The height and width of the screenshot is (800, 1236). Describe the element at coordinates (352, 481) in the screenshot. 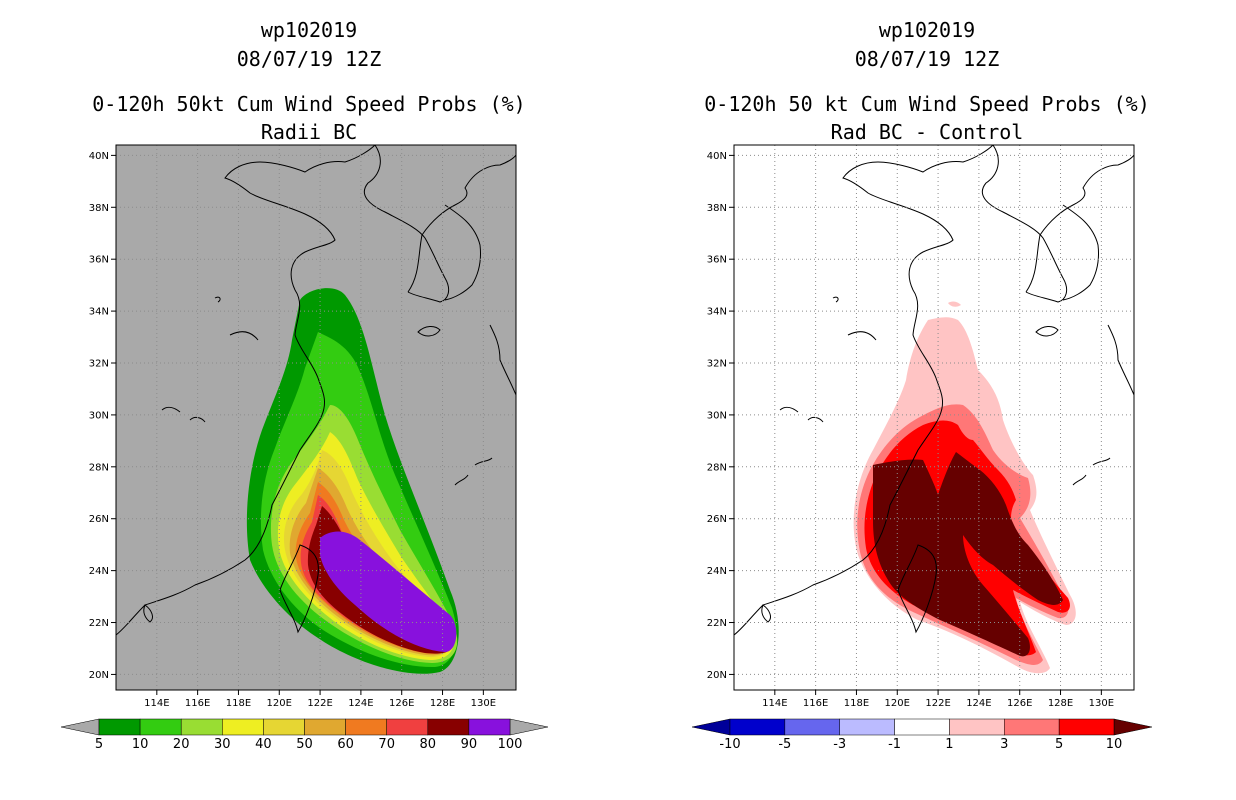

I see `probability-contours` at that location.